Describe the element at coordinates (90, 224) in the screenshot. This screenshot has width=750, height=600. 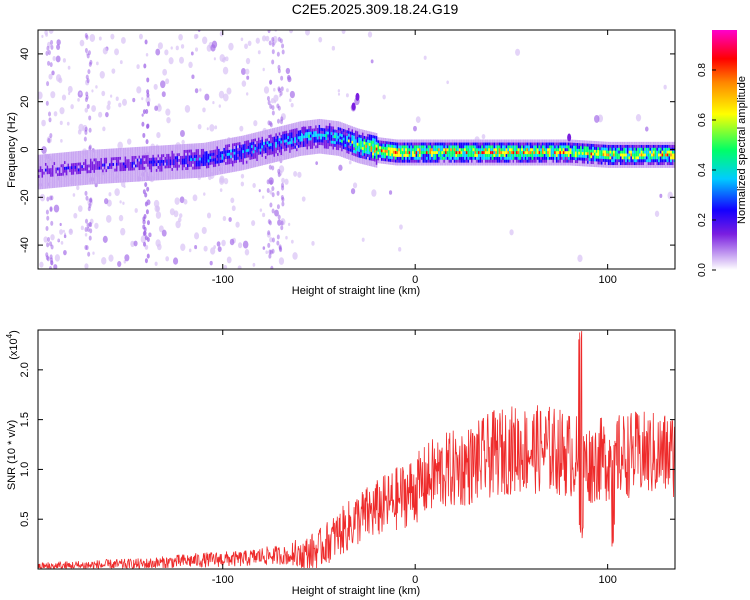
I see `spectrogram-streak-dot` at that location.